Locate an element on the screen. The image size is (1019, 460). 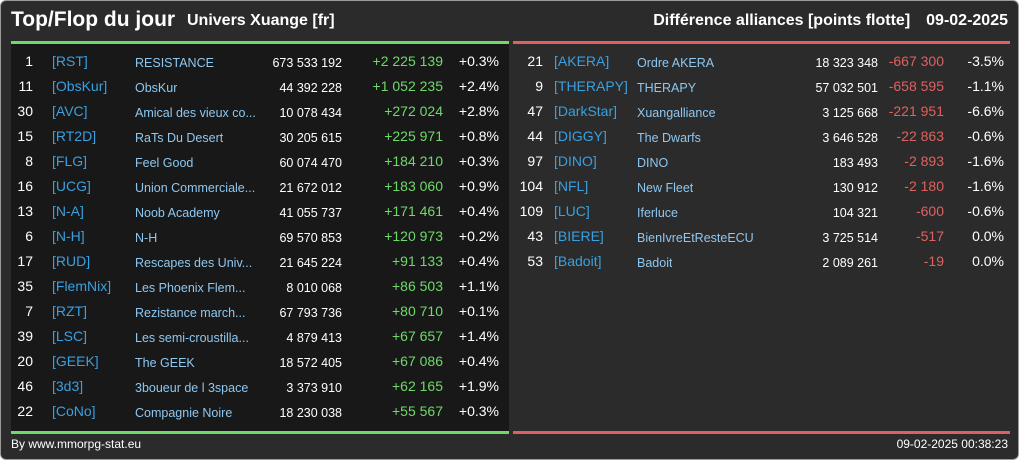
alliance-tag-link: [THERAPY] is located at coordinates (591, 86).